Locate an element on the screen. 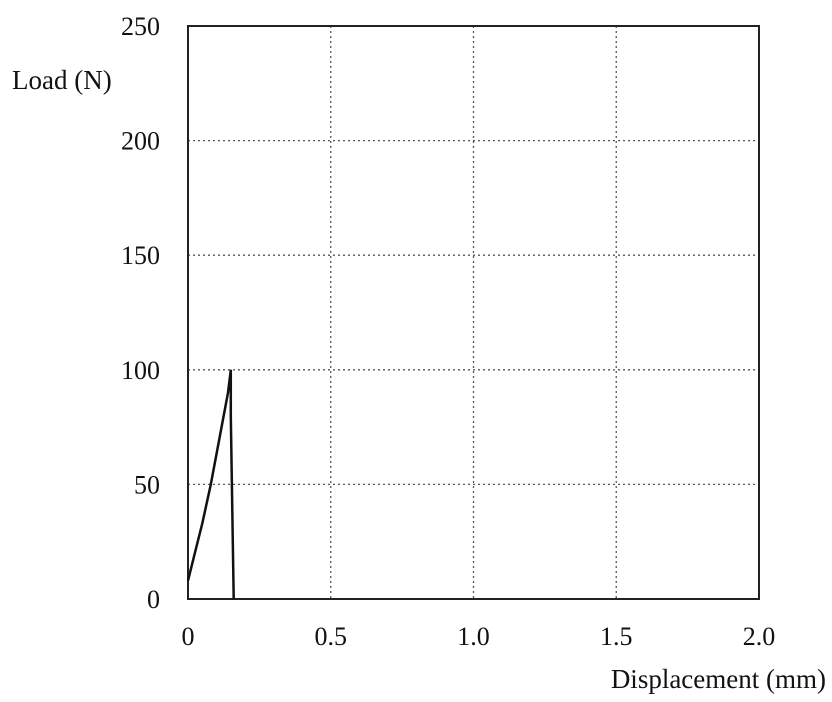 The image size is (832, 702). series-layer is located at coordinates (210, 484).